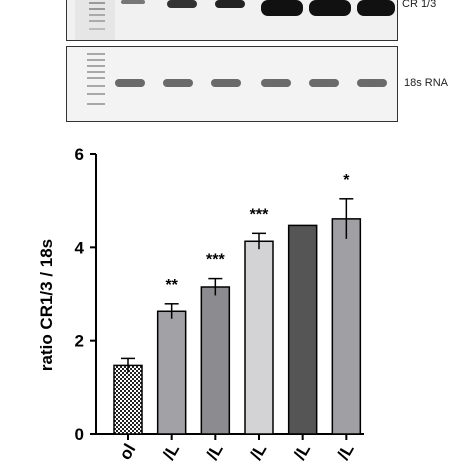  What do you see at coordinates (426, 83) in the screenshot?
I see `gel-label-18s: 18s RNA` at bounding box center [426, 83].